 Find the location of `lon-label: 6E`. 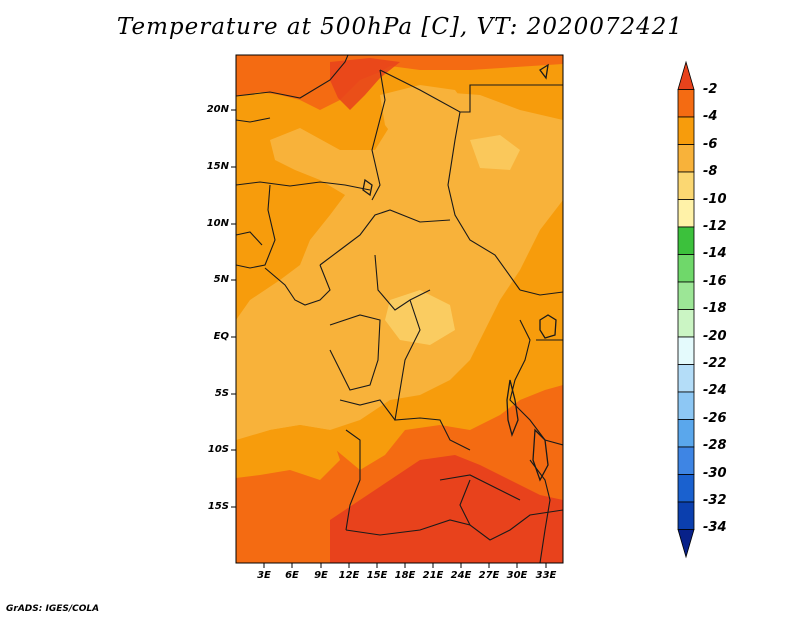

lon-label: 6E is located at coordinates (292, 575).